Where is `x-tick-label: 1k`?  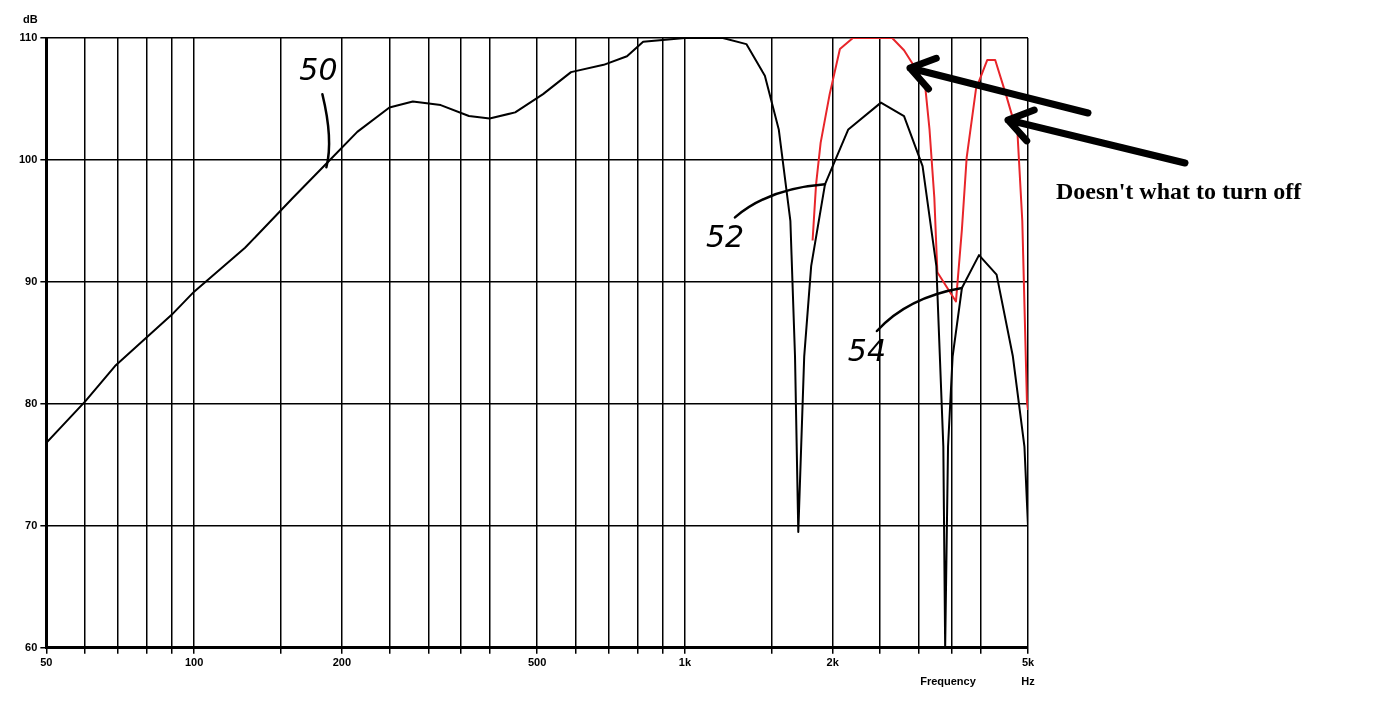
x-tick-label: 1k is located at coordinates (685, 662).